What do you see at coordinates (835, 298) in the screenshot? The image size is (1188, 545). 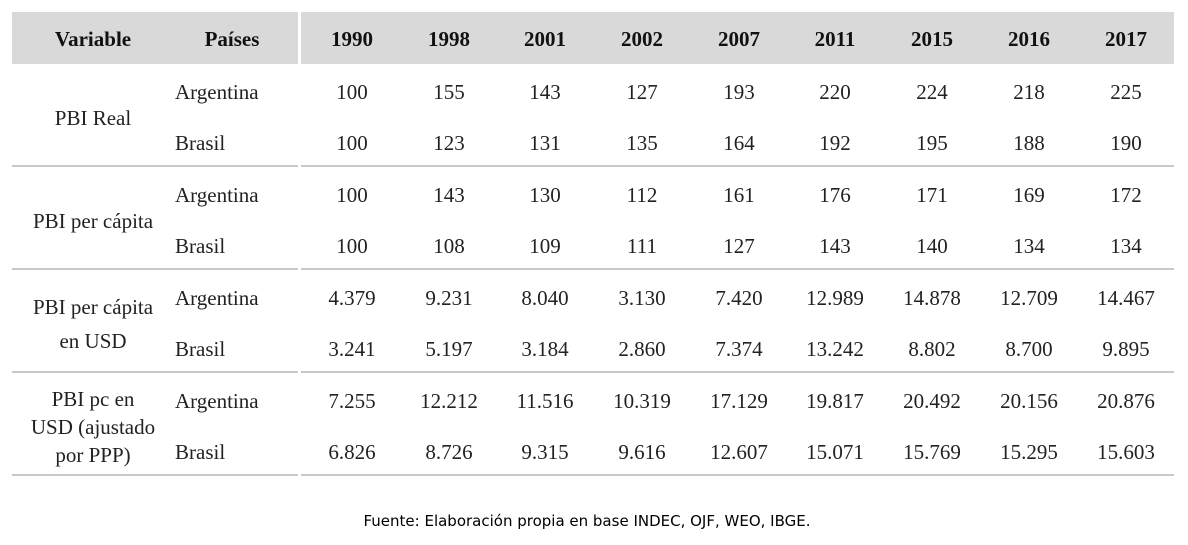 I see `table-cell-value: 12.989` at bounding box center [835, 298].